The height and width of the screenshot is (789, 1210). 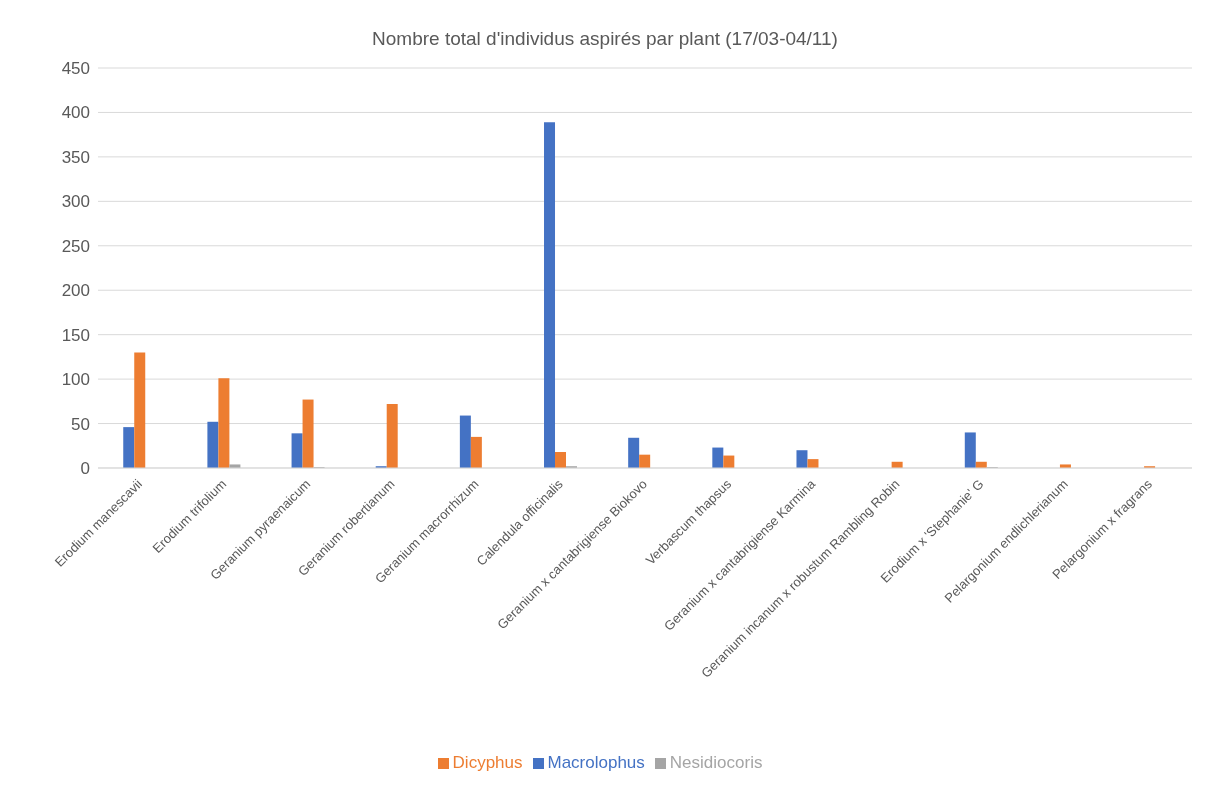 I want to click on chart-title: Nombre total d'individus aspirés par plant (17/03-04/11), so click(x=605, y=39).